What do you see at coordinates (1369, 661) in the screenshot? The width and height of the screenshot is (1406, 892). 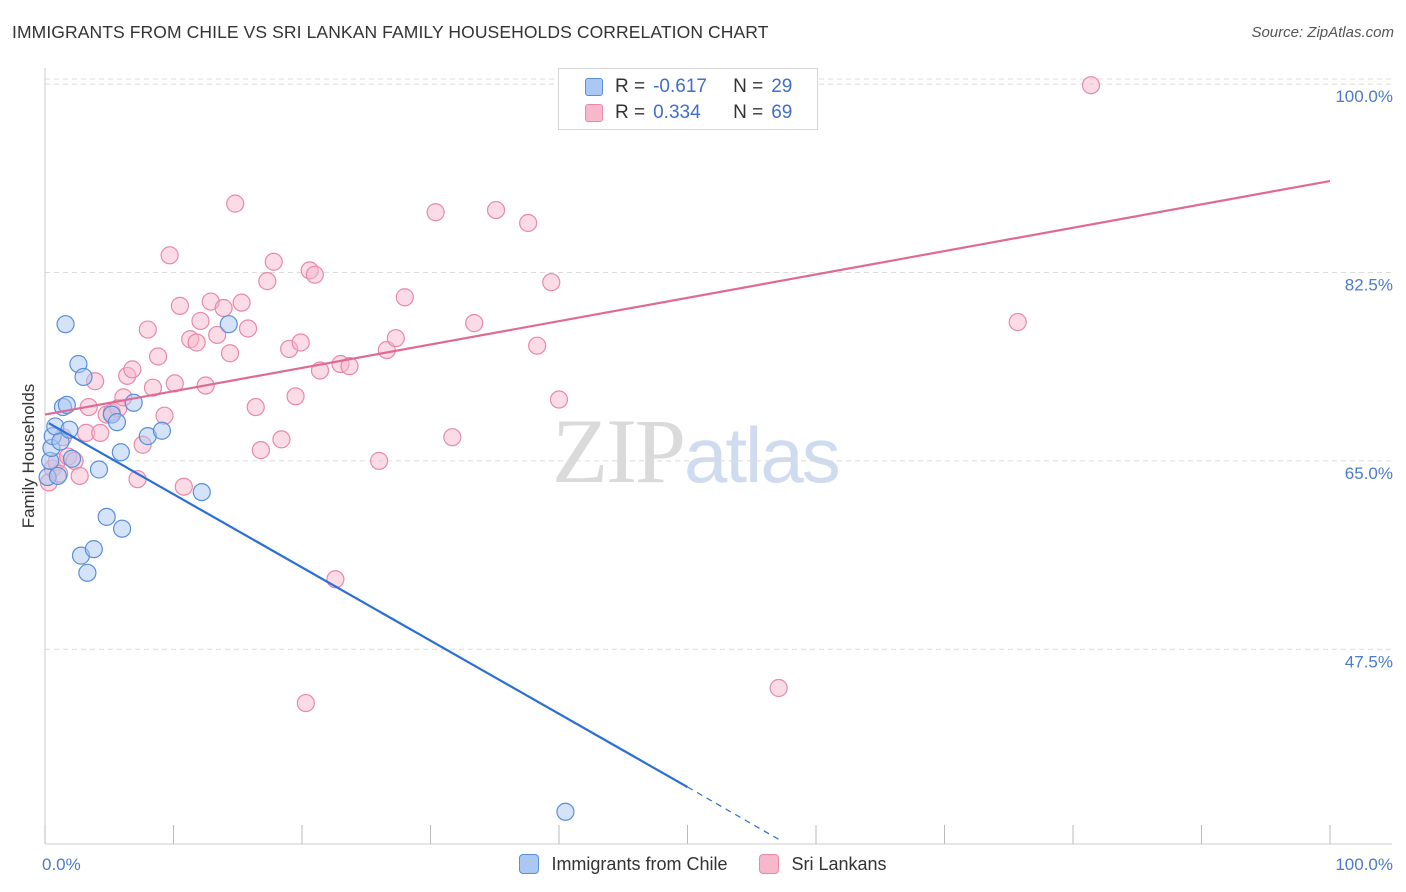 I see `y-tick-label: 47.5%` at bounding box center [1369, 661].